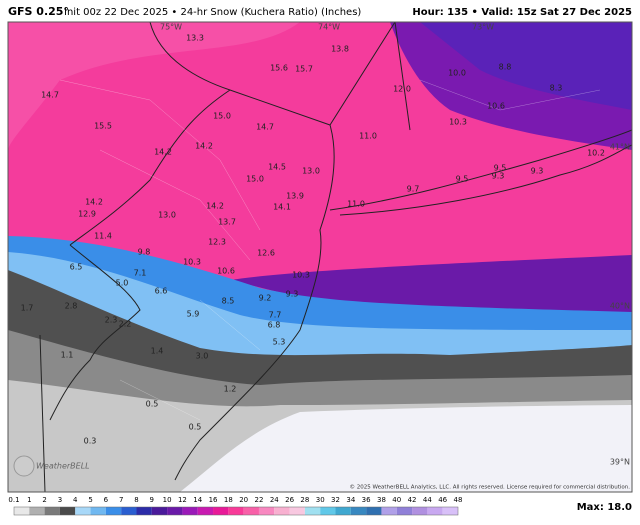  What do you see at coordinates (44, 500) in the screenshot?
I see `legend-tick-label: 2` at bounding box center [44, 500].